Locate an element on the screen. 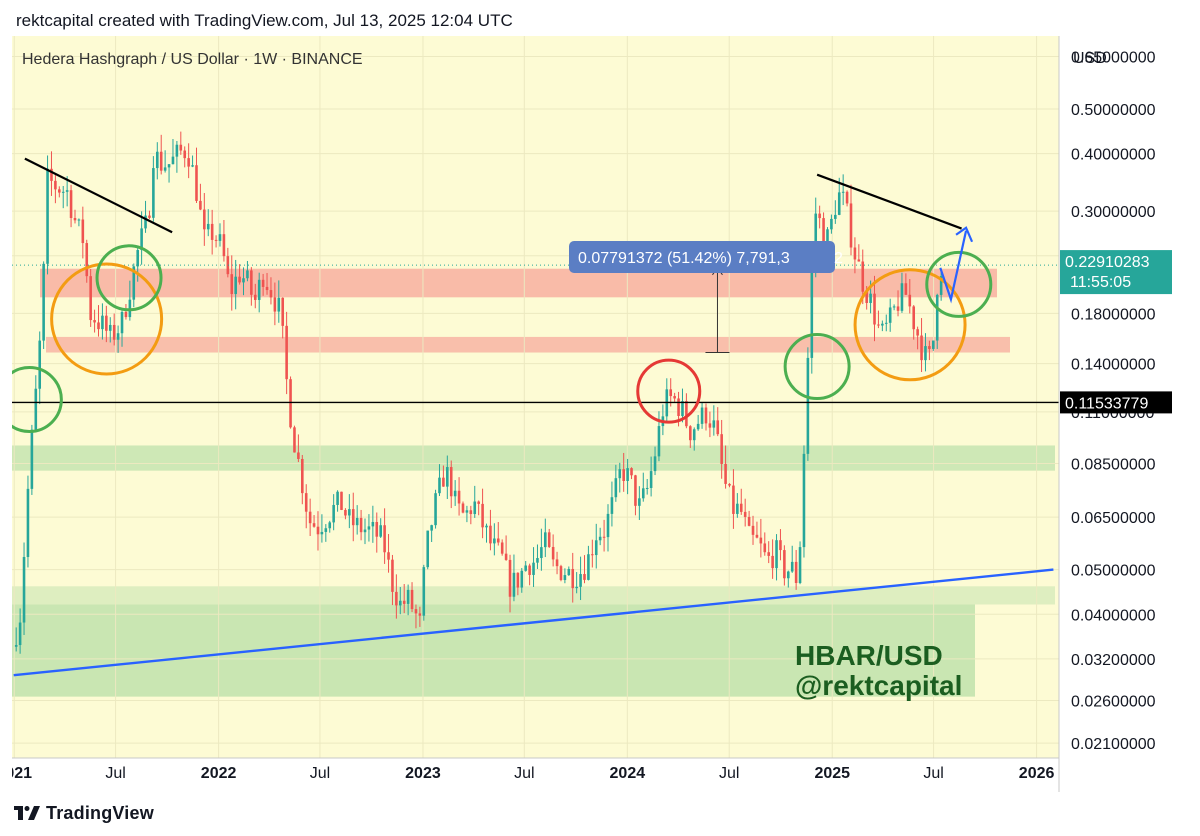 The width and height of the screenshot is (1200, 836). currency-label: USD is located at coordinates (1090, 58).